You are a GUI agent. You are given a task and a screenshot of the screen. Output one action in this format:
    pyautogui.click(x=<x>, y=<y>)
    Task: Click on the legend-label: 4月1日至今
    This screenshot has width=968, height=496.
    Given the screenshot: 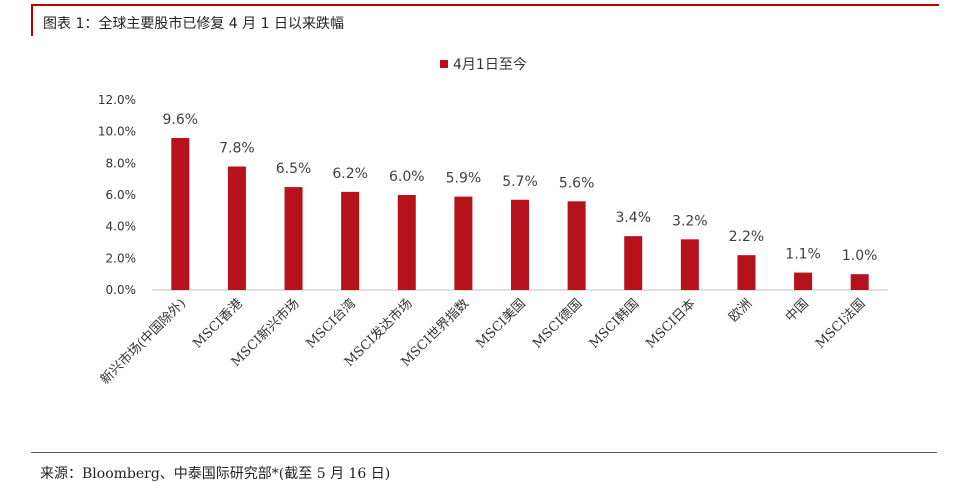 What is the action you would take?
    pyautogui.click(x=490, y=65)
    